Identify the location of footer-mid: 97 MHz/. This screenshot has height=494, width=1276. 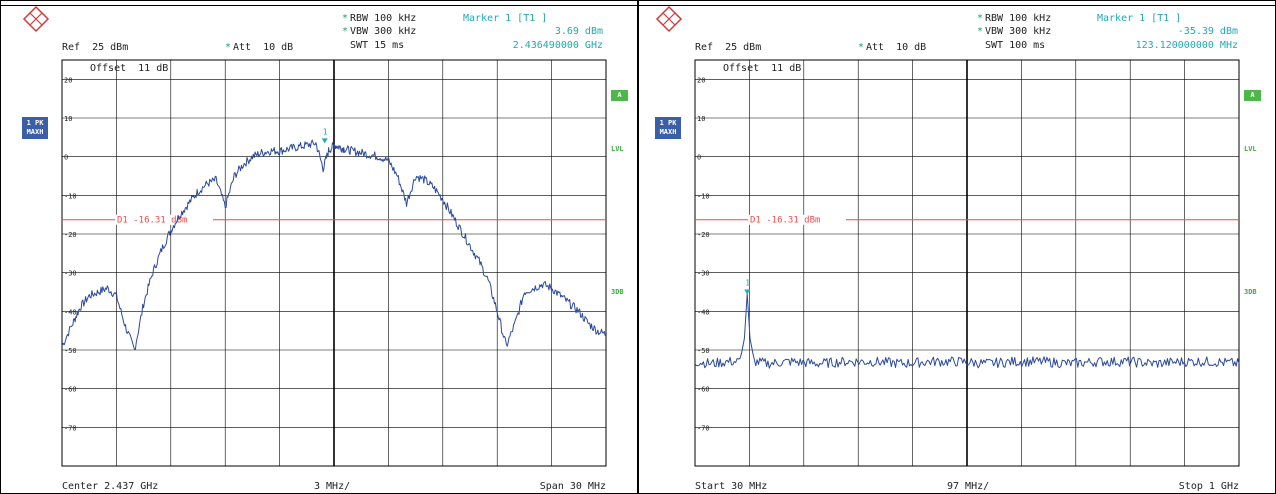
(968, 486).